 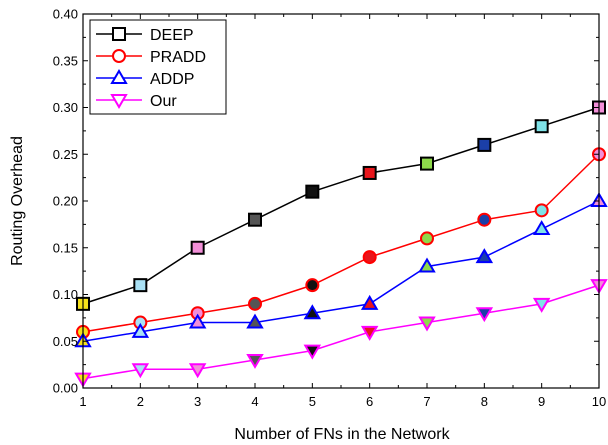 I want to click on y-tick-label: 0.35, so click(x=65, y=60).